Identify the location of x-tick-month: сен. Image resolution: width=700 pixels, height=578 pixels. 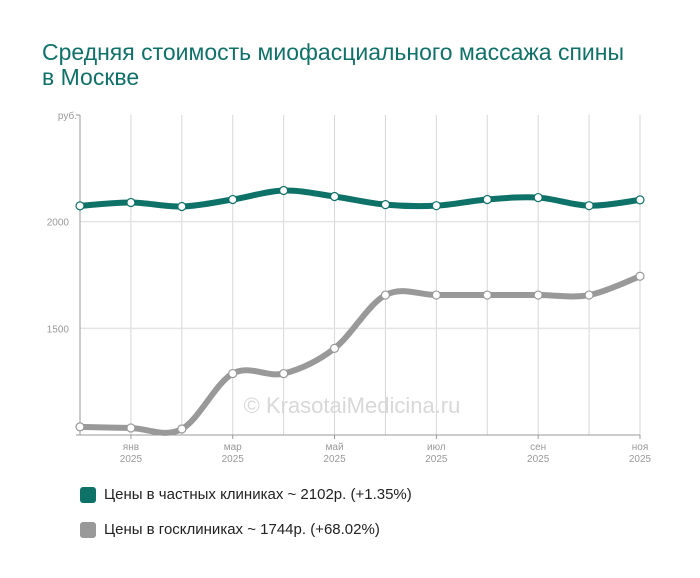
(538, 447).